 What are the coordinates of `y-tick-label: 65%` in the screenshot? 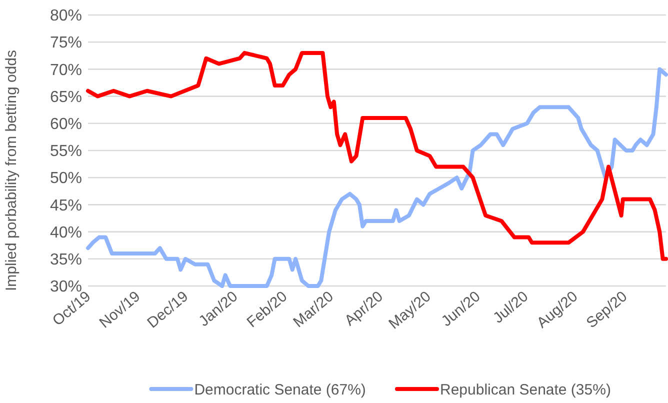 It's located at (66, 97).